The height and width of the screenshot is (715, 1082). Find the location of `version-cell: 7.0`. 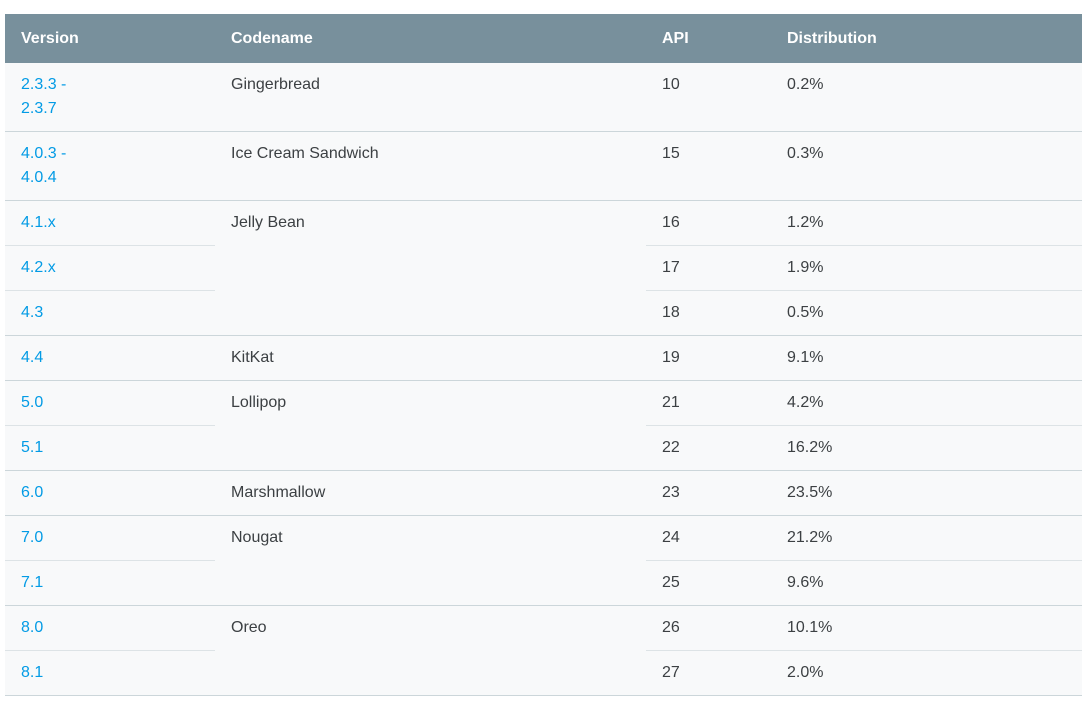

version-cell: 7.0 is located at coordinates (110, 538).